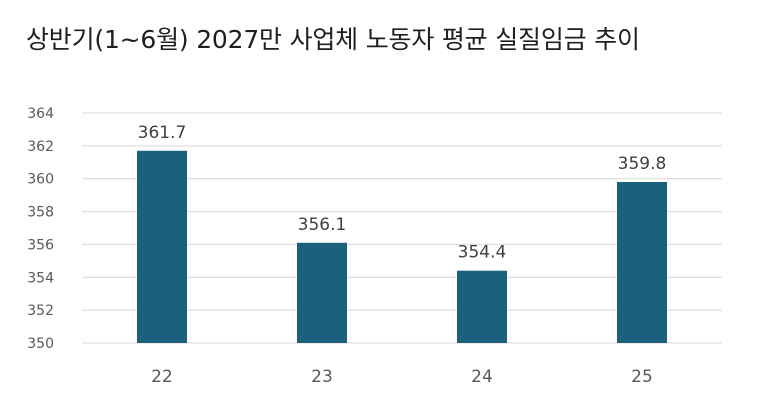 The height and width of the screenshot is (412, 757). I want to click on y-tick-label: 362, so click(40, 147).